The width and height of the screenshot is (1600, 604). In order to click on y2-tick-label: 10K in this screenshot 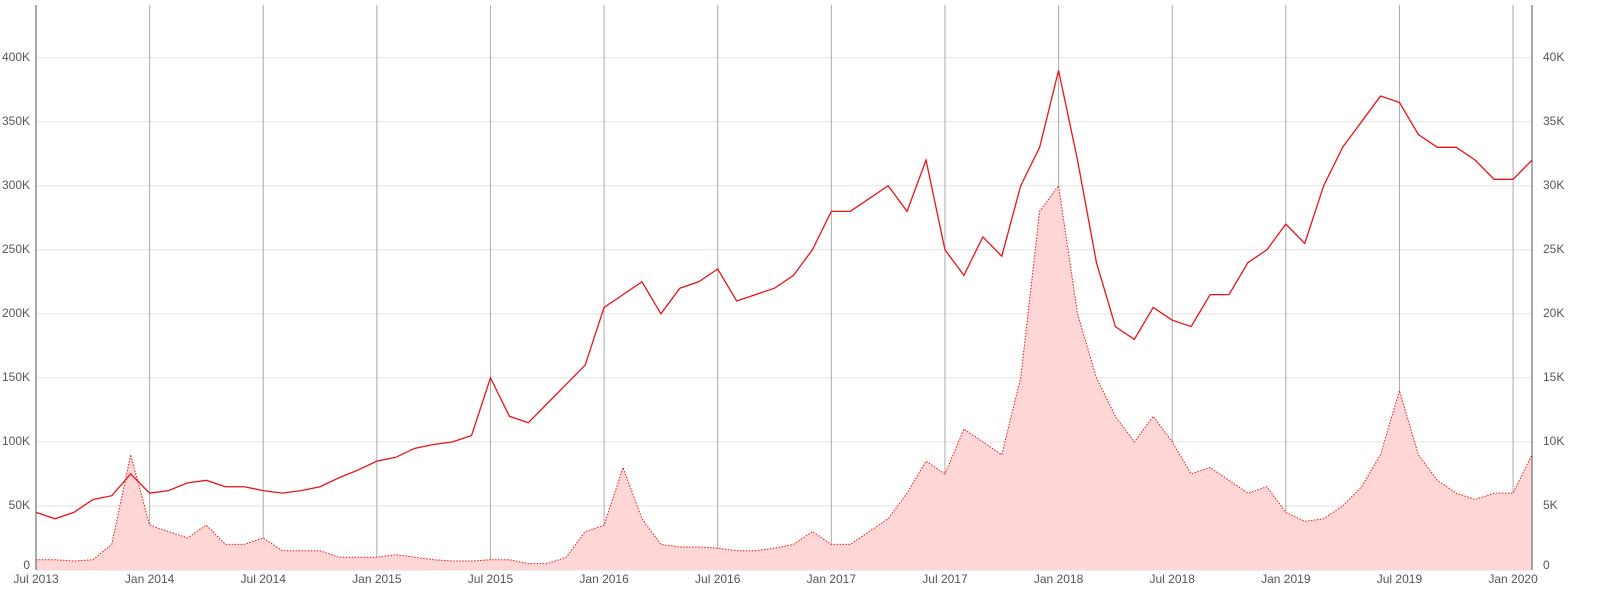, I will do `click(1553, 441)`.